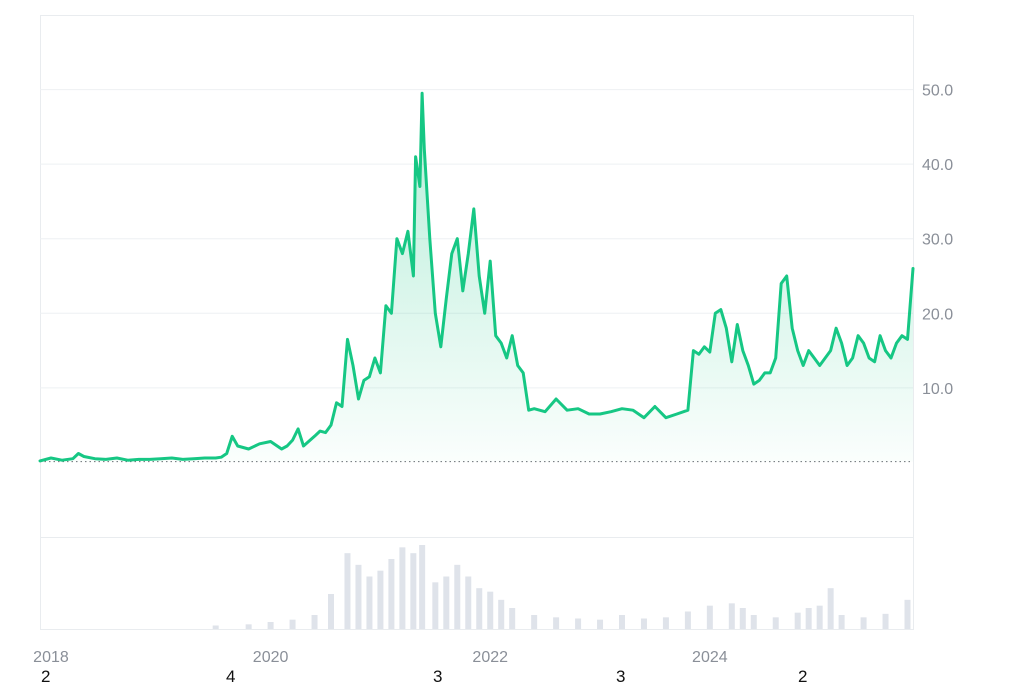  Describe the element at coordinates (271, 657) in the screenshot. I see `x-tick-label: 2020` at that location.